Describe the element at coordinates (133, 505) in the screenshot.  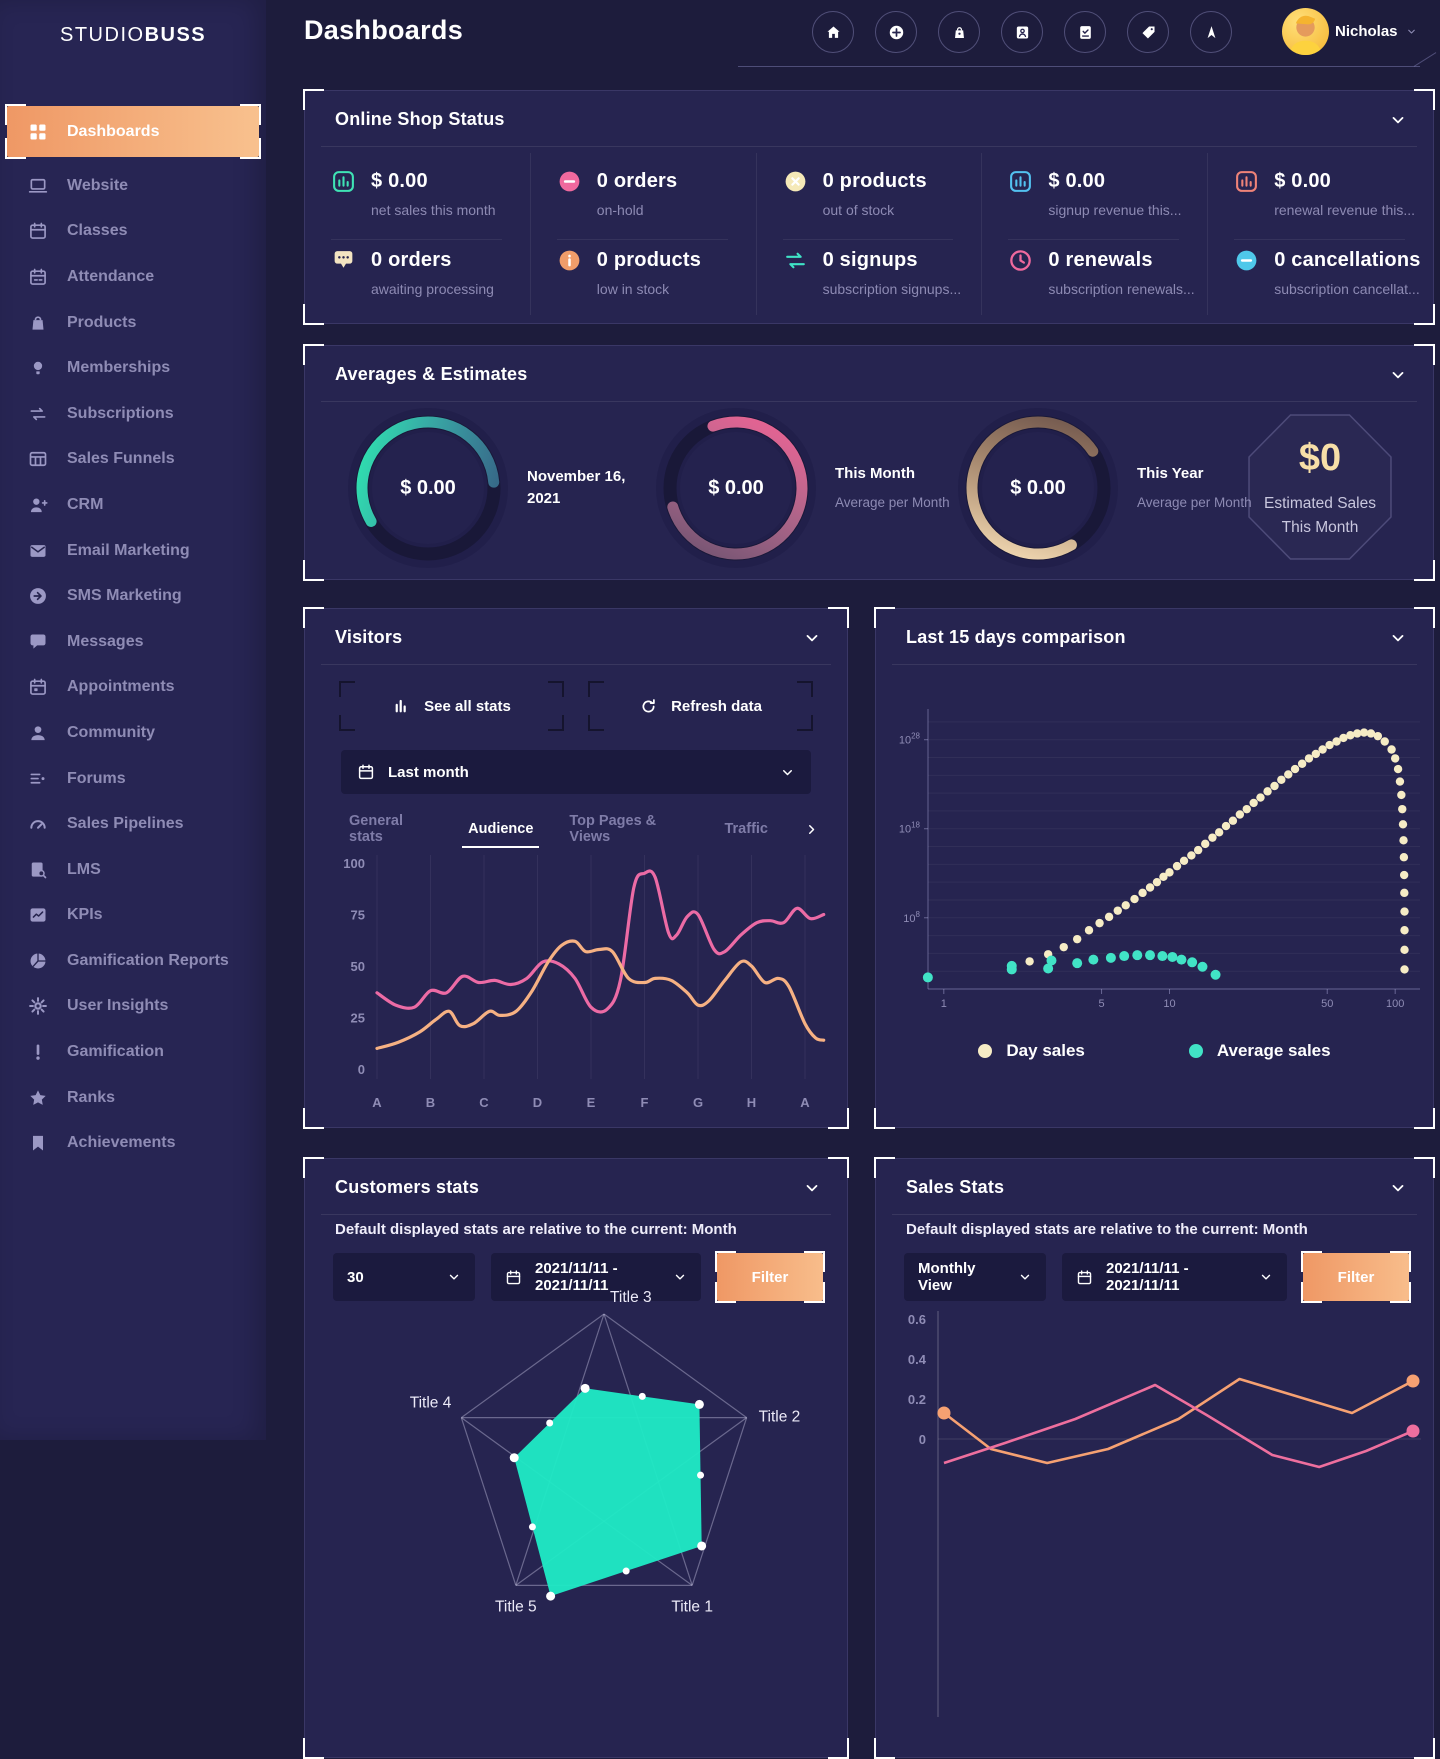
I see `sidebar-item-crm: CRM` at that location.